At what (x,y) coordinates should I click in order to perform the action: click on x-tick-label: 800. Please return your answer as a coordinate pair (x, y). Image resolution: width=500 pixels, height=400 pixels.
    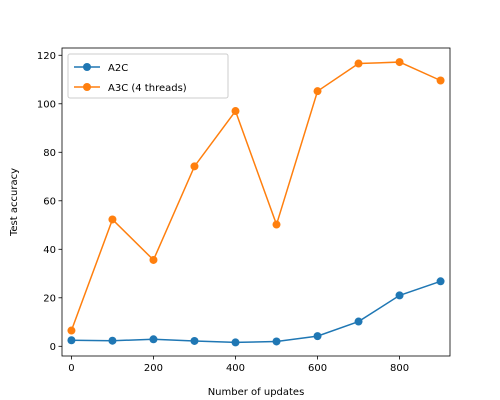
    Looking at the image, I should click on (399, 368).